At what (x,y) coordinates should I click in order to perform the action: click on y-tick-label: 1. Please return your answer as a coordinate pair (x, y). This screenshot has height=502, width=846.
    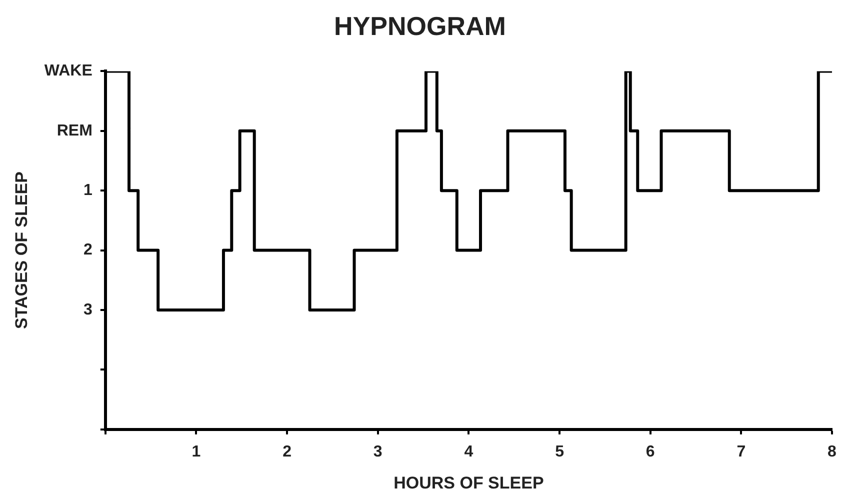
    Looking at the image, I should click on (87, 191).